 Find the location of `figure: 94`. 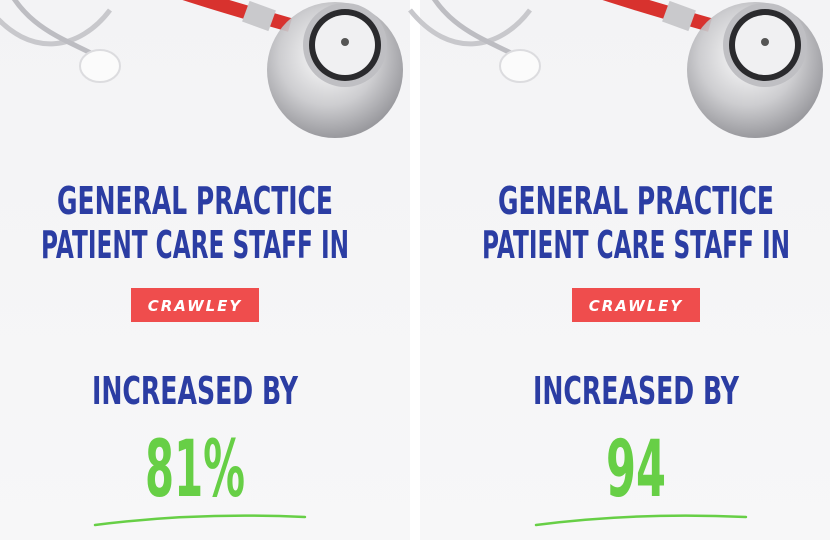

figure: 94 is located at coordinates (636, 470).